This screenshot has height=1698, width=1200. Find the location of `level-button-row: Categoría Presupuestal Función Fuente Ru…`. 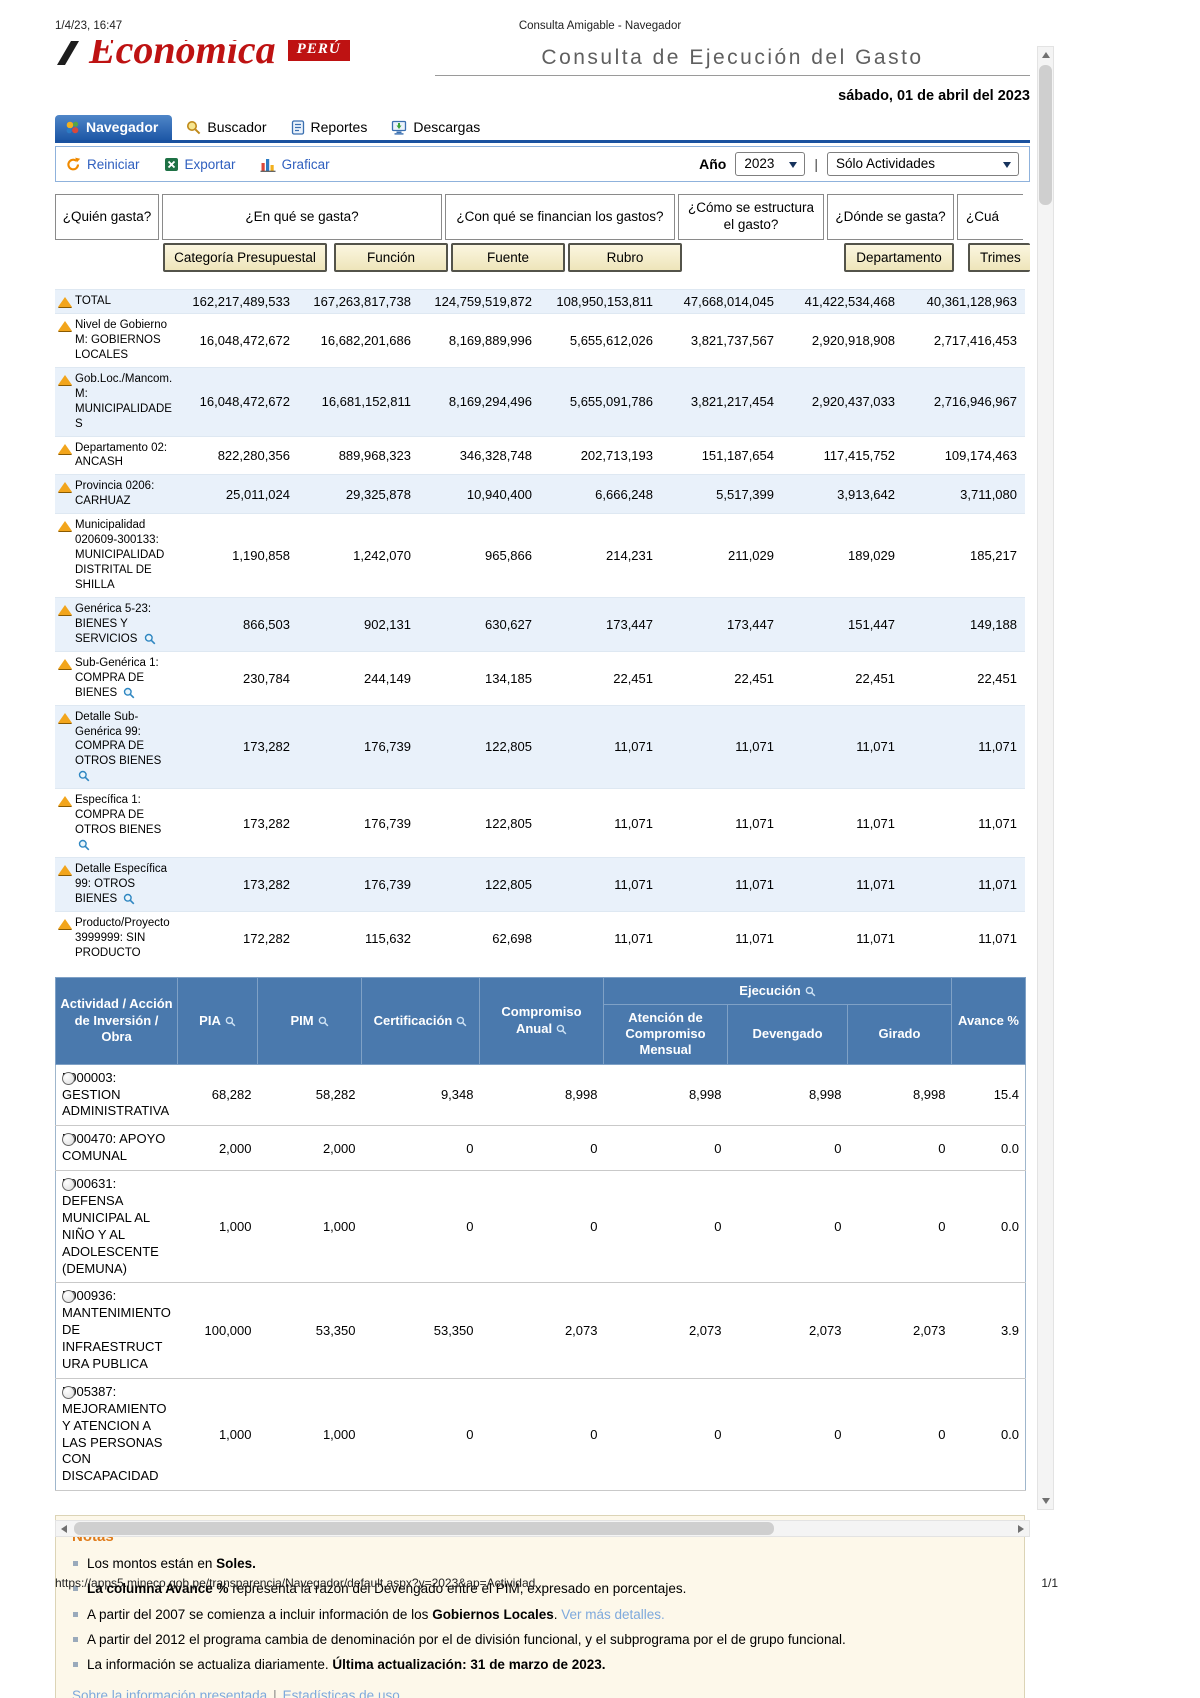

level-button-row: Categoría Presupuestal Función Fuente Ru… is located at coordinates (542, 260).